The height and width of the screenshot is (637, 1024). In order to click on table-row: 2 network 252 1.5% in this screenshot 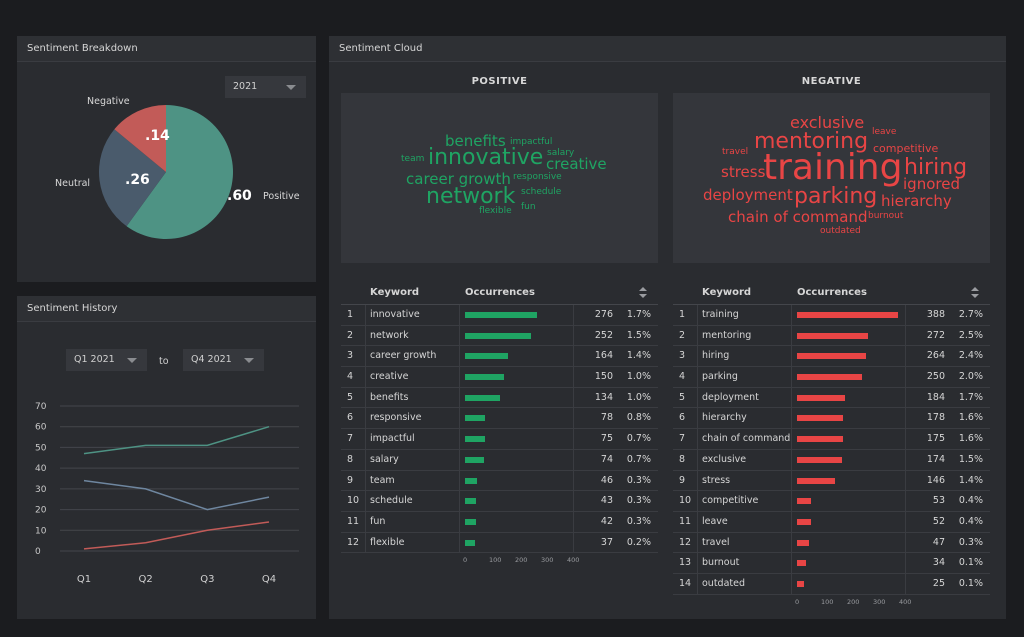, I will do `click(499, 336)`.